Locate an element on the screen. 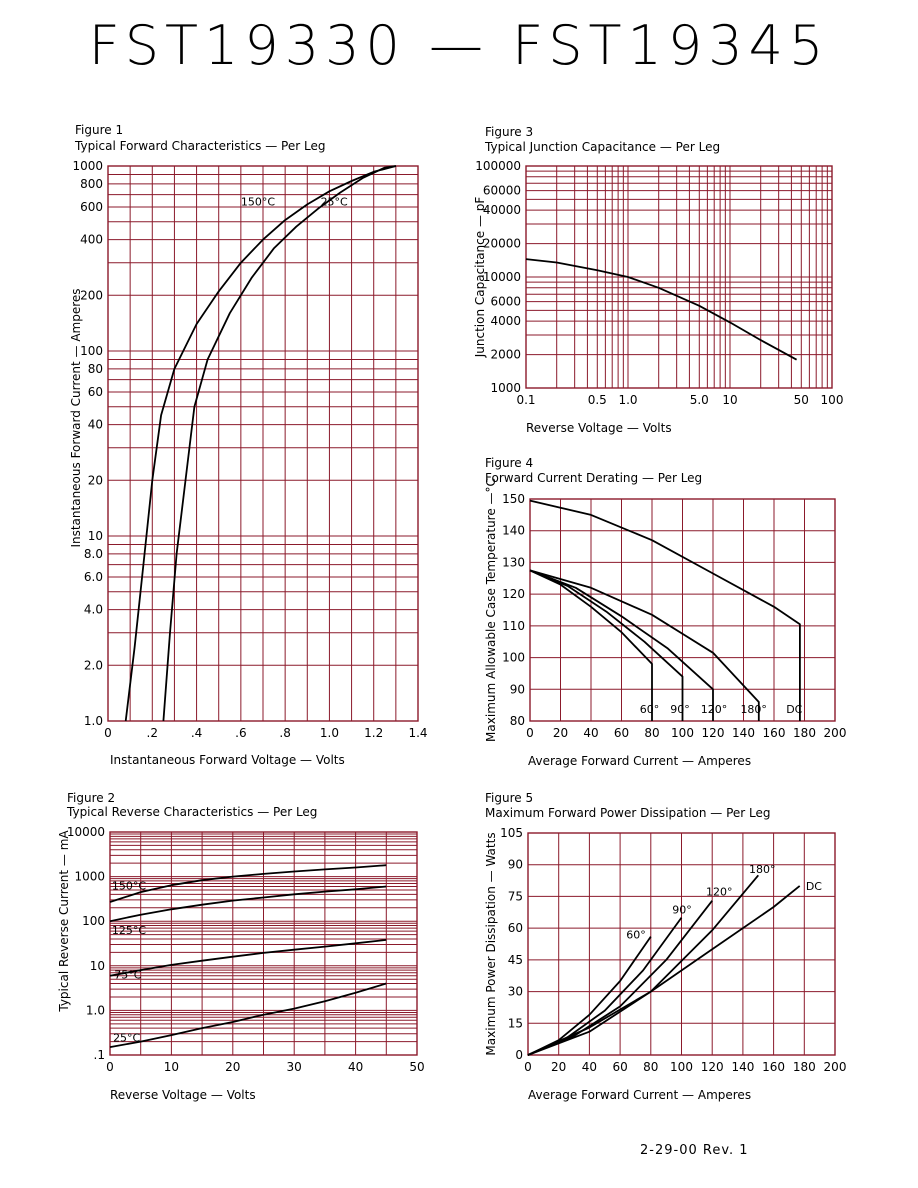 Image resolution: width=918 pixels, height=1188 pixels. chart-title: Typical Junction Capacitance — Per Leg is located at coordinates (602, 147).